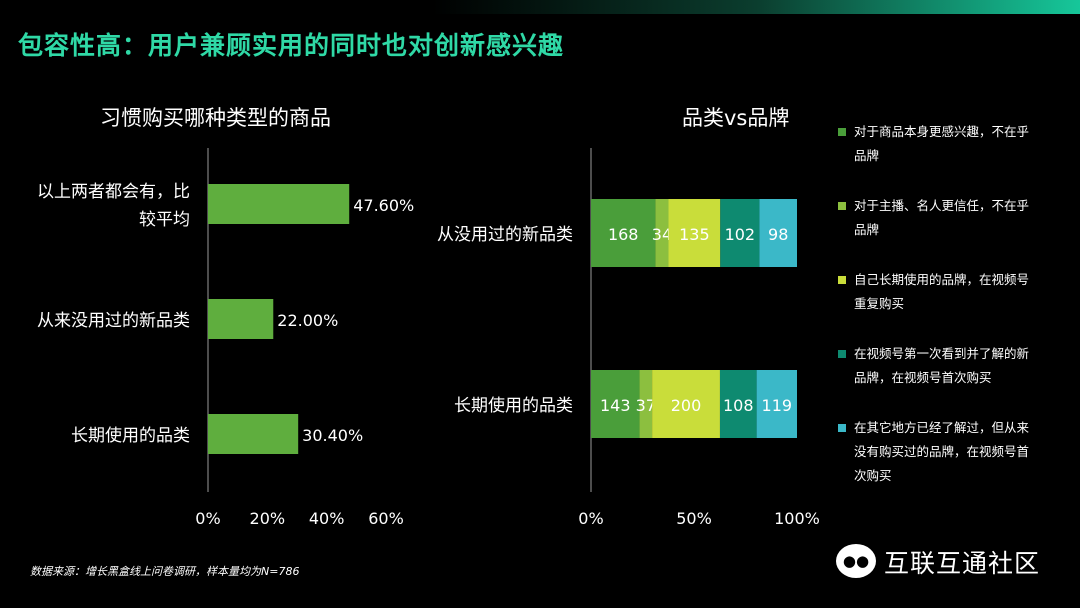 Image resolution: width=1080 pixels, height=608 pixels. What do you see at coordinates (291, 45) in the screenshot?
I see `page-title: 包容性高：用户兼顾实用的同时也对创新感兴趣` at bounding box center [291, 45].